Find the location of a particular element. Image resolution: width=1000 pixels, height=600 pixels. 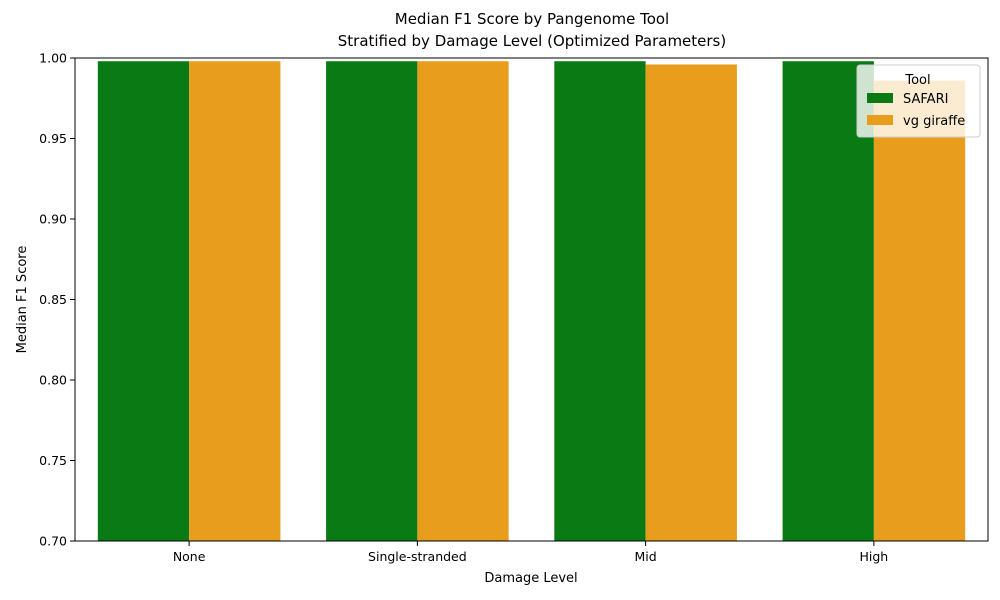

x-tick-label: Single-stranded is located at coordinates (417, 556).